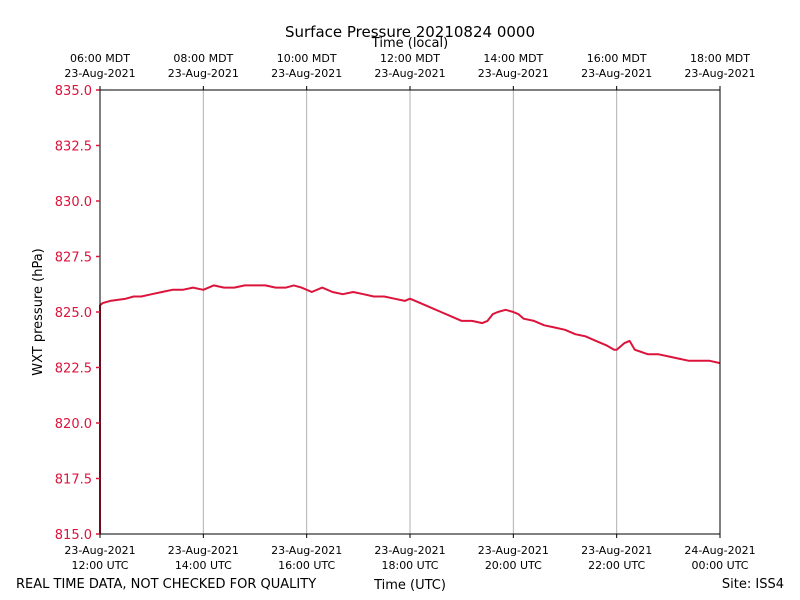  I want to click on x-tick-time-0: 12:00 UTC, so click(99, 565).